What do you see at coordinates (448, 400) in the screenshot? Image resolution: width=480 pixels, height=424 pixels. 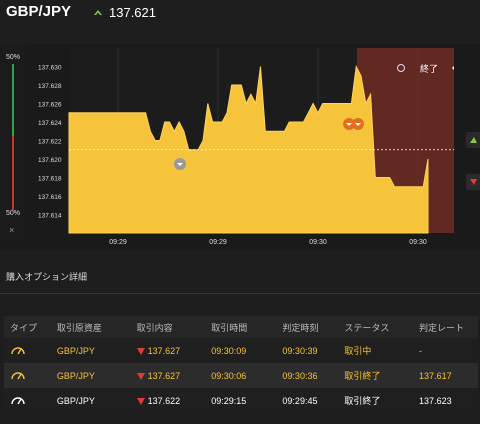 I see `row-rate: 137.623` at bounding box center [448, 400].